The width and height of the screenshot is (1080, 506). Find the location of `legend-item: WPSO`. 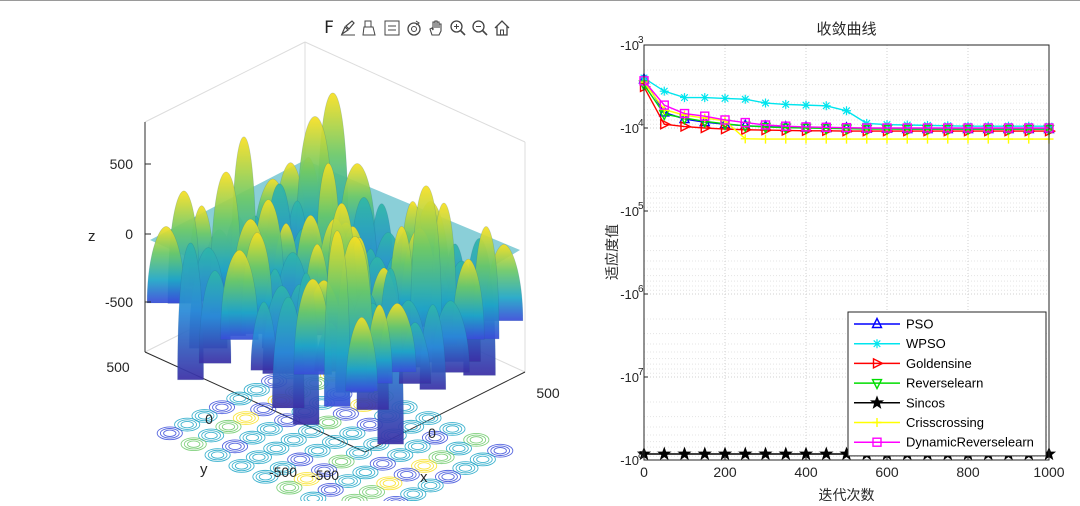

legend-item: WPSO is located at coordinates (900, 343).